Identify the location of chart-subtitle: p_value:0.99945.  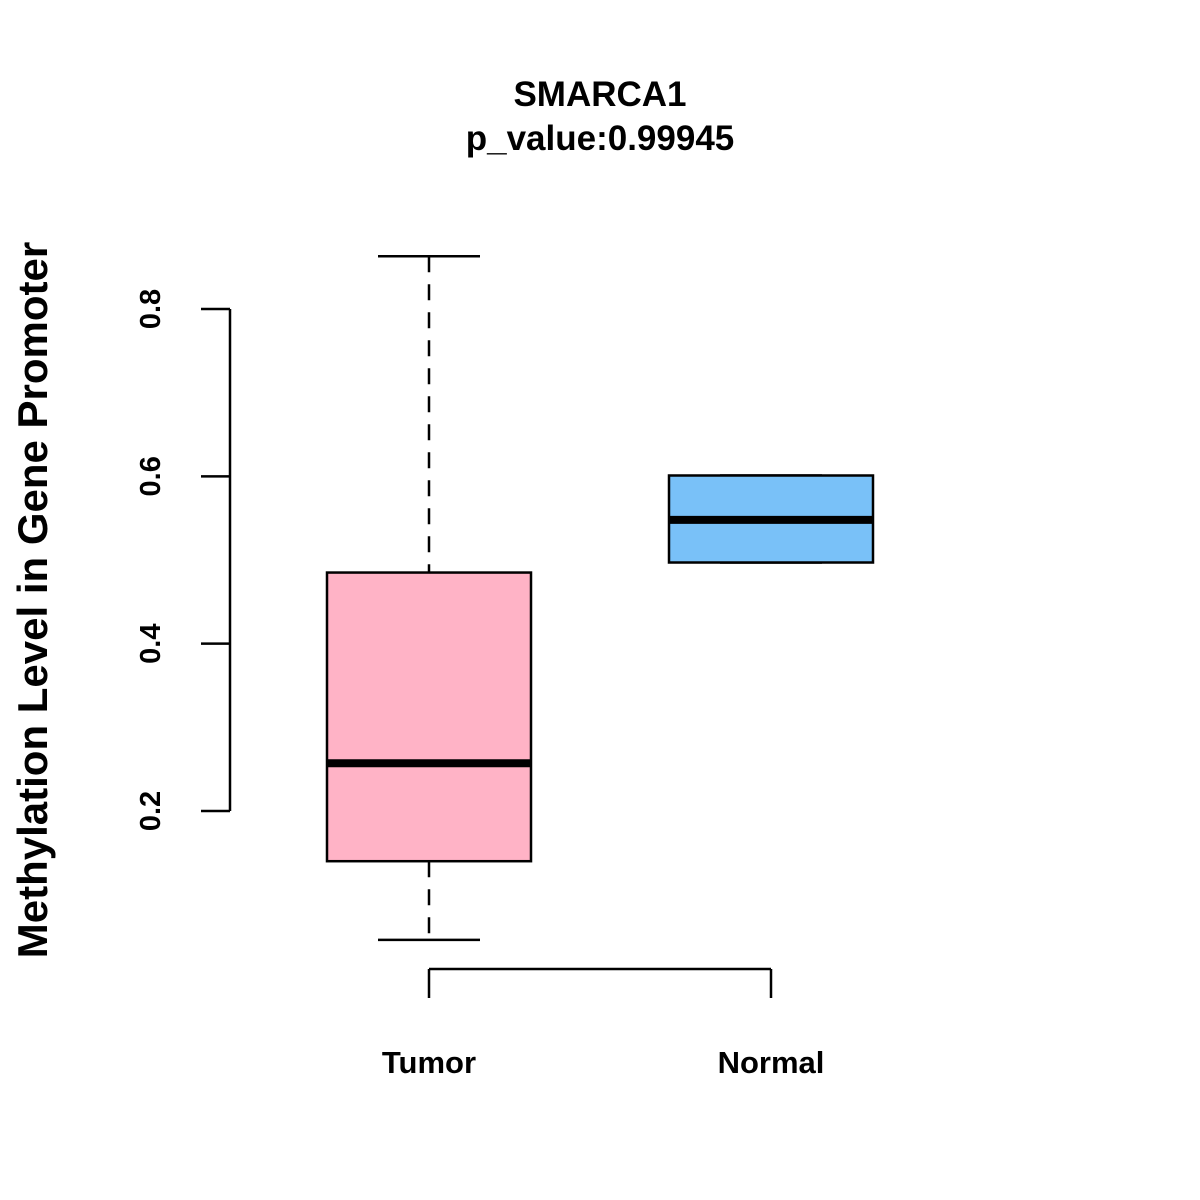
(600, 138).